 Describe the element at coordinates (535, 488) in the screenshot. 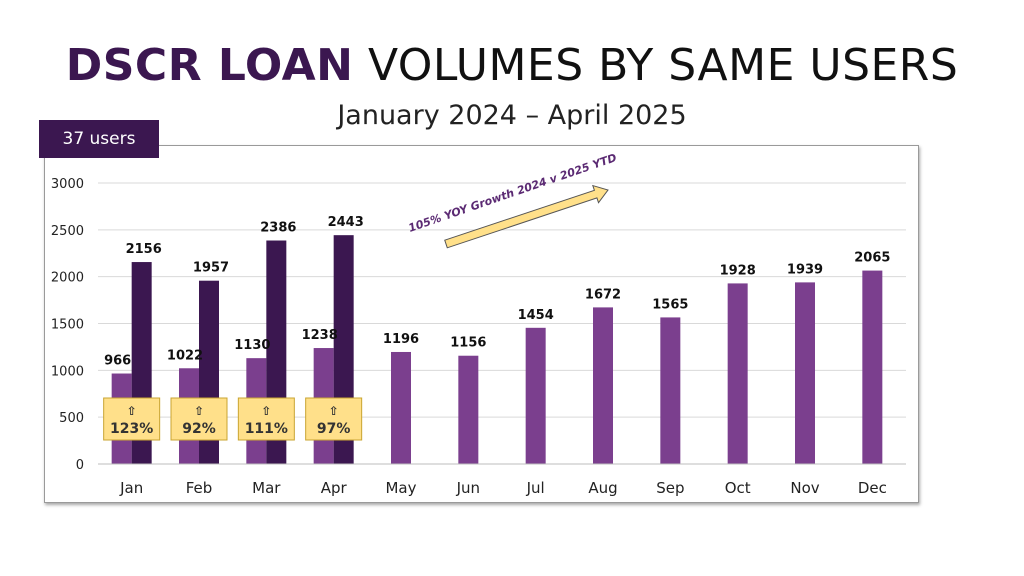

I see `x-tick-label: Jul` at that location.